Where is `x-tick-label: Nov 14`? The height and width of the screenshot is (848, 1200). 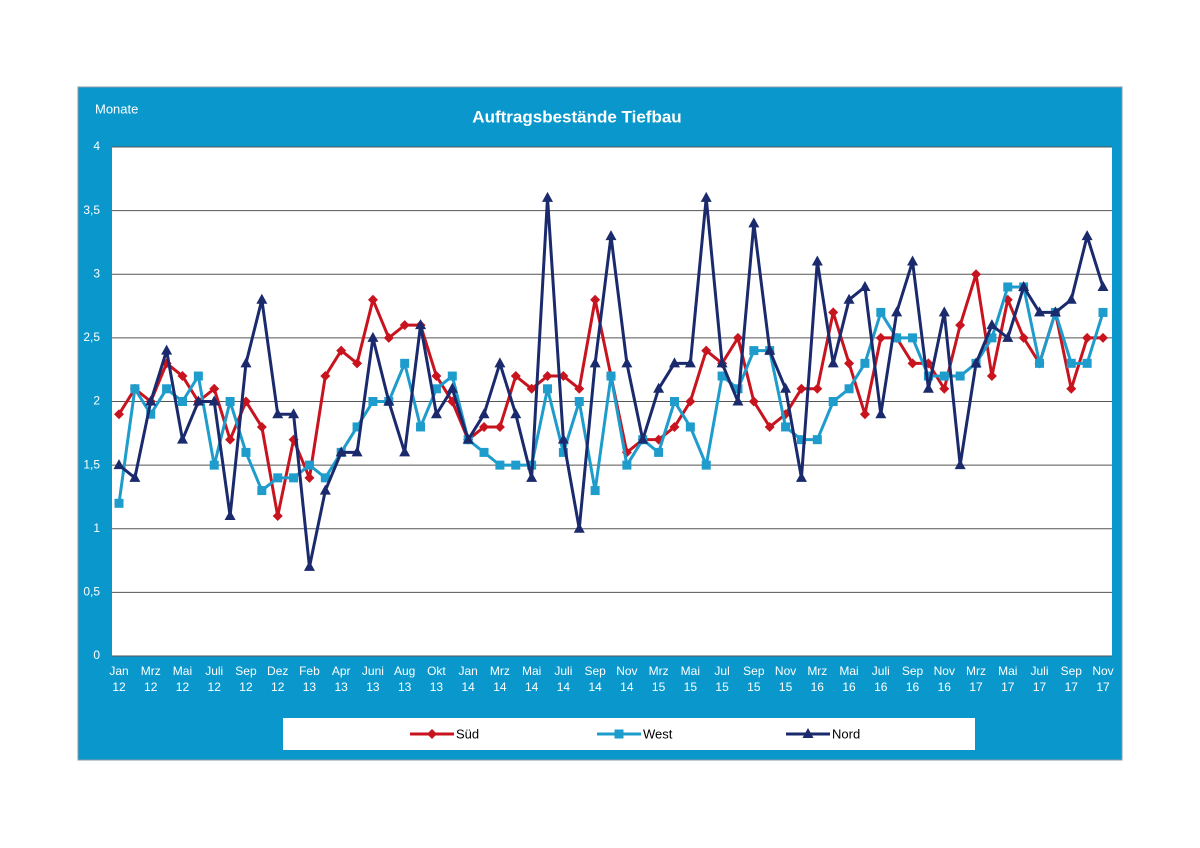
x-tick-label: Nov 14 is located at coordinates (627, 679).